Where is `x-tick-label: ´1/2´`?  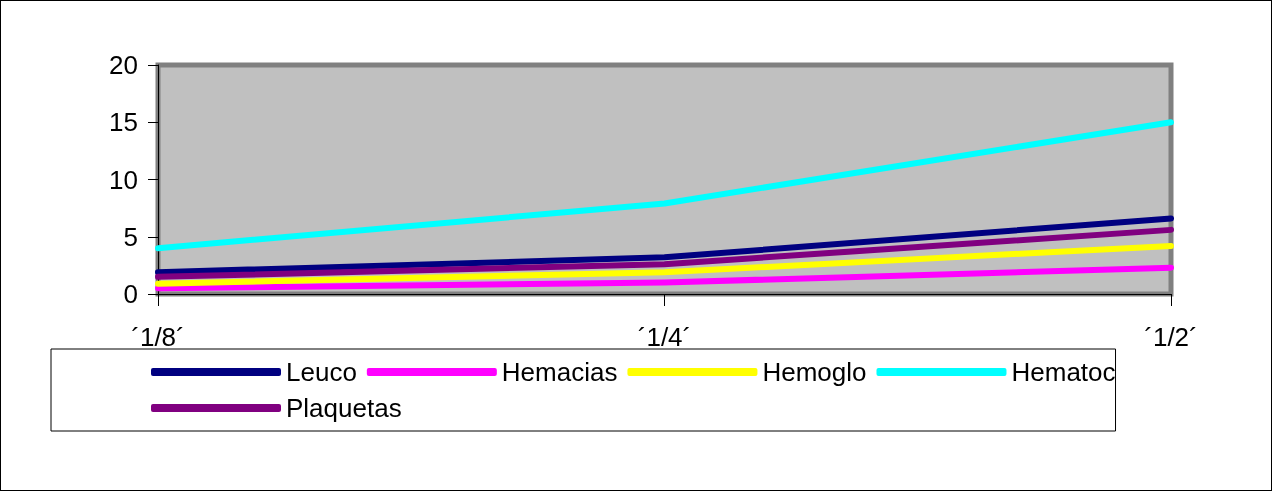 x-tick-label: ´1/2´ is located at coordinates (1171, 337).